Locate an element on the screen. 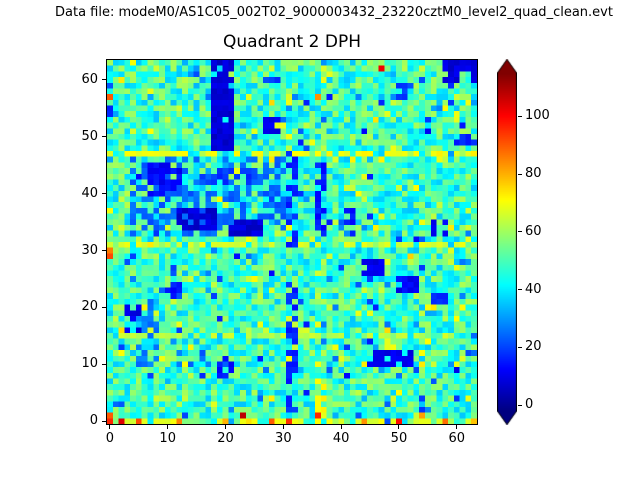  colorbar is located at coordinates (507, 242).